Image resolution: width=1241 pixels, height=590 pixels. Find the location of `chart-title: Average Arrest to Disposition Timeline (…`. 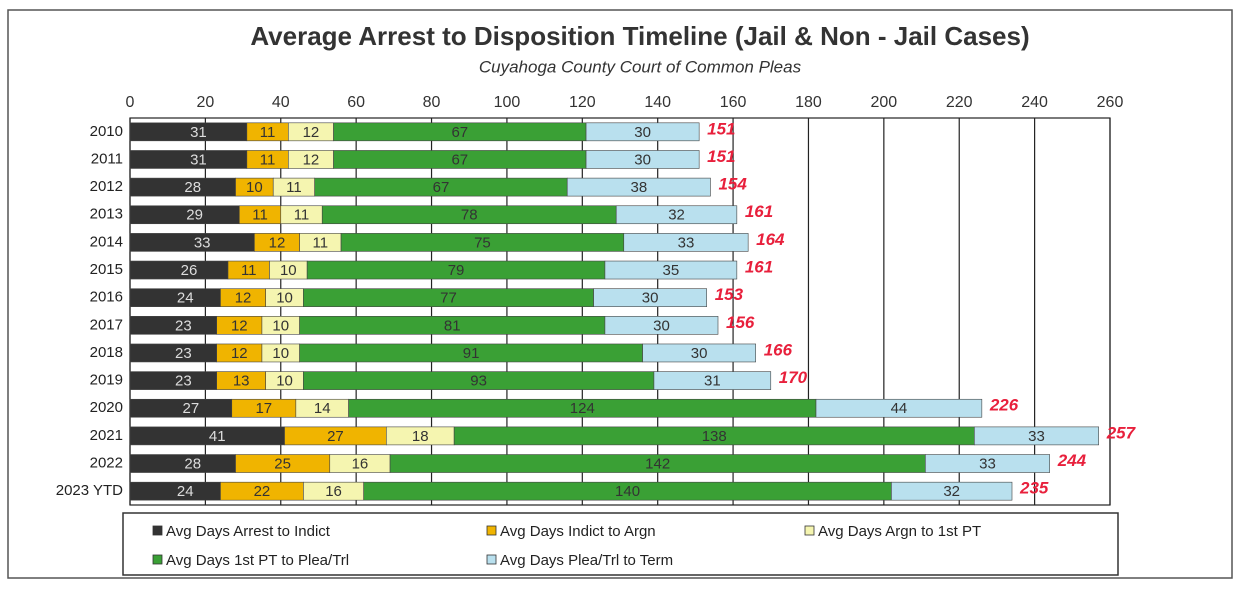

chart-title: Average Arrest to Disposition Timeline (… is located at coordinates (639, 36).